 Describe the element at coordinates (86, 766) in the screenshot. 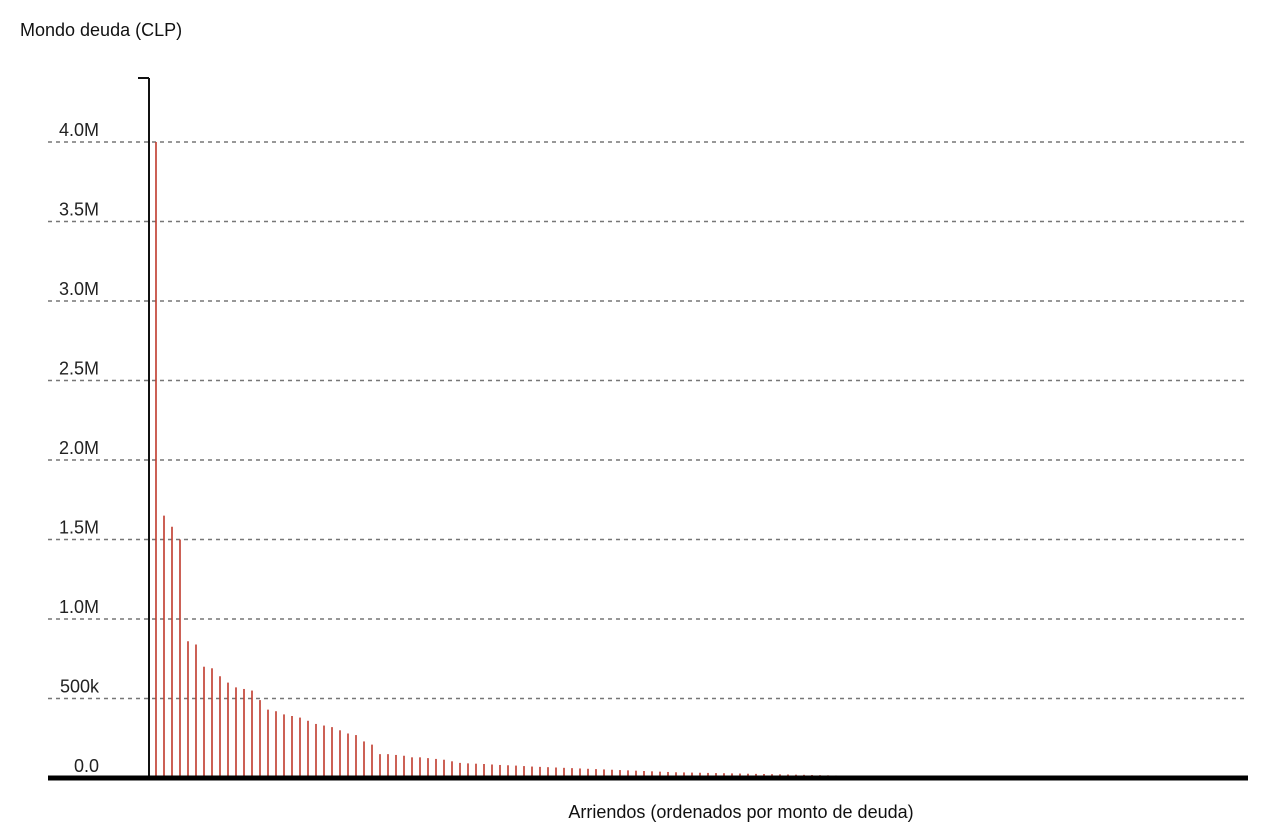

I see `y-tick-label: 0.0` at that location.